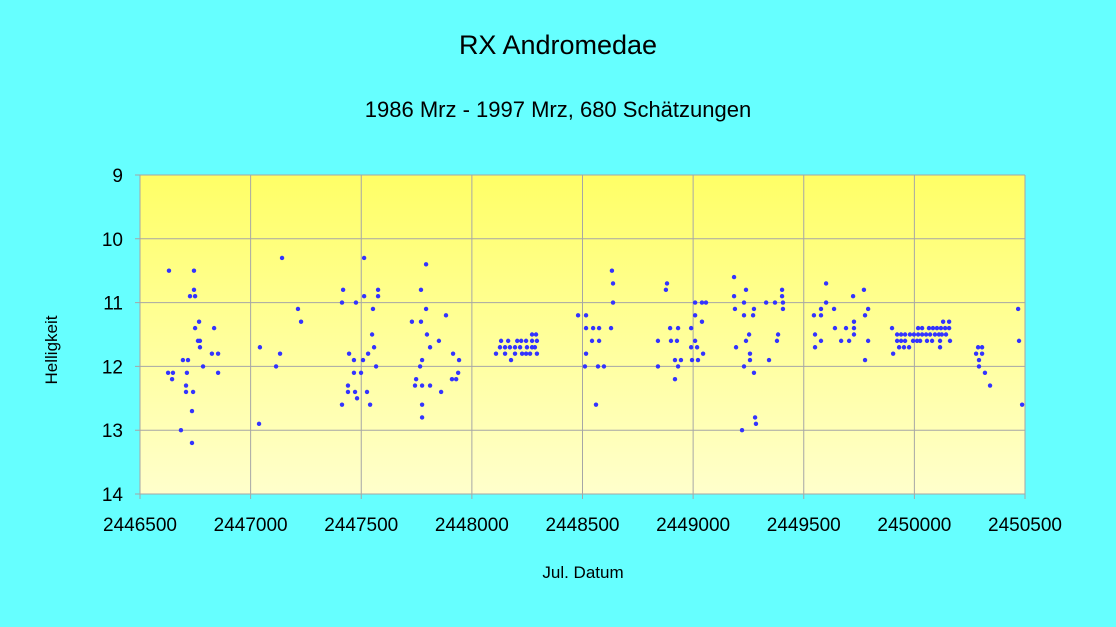 The height and width of the screenshot is (627, 1116). Describe the element at coordinates (113, 495) in the screenshot. I see `y-tick-label: 14` at that location.